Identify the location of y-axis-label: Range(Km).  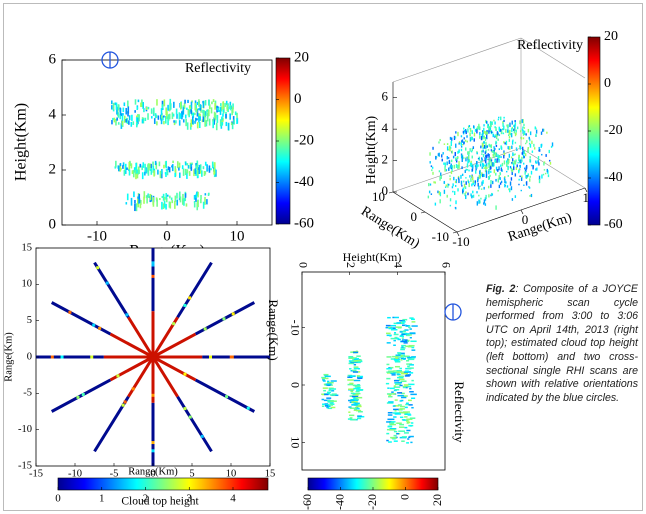
(540, 227).